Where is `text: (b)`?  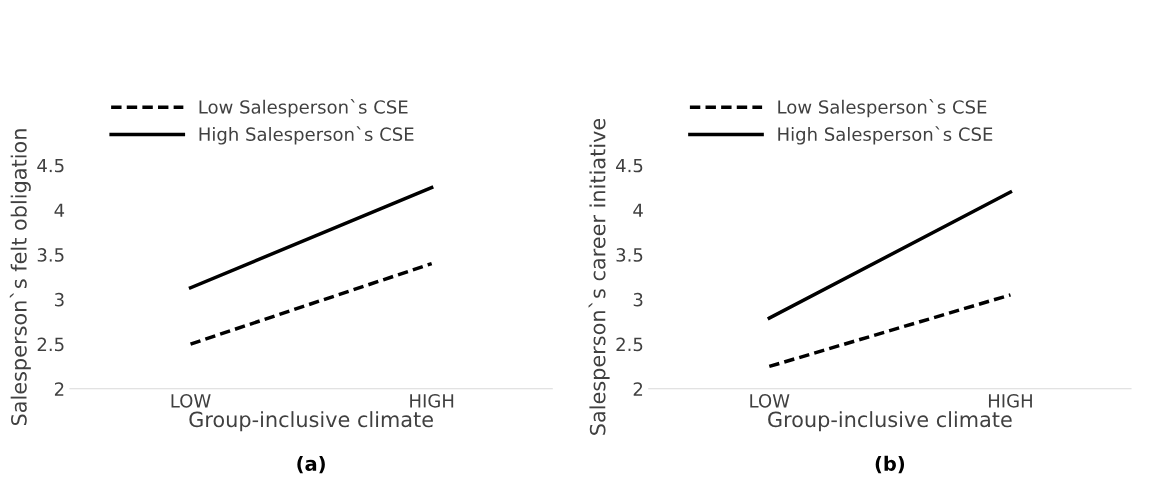 text: (b) is located at coordinates (890, 464).